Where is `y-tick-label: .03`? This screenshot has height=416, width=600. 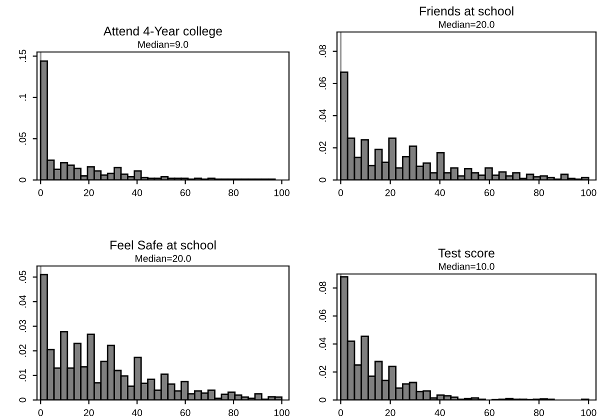 y-tick-label: .03 is located at coordinates (22, 326).